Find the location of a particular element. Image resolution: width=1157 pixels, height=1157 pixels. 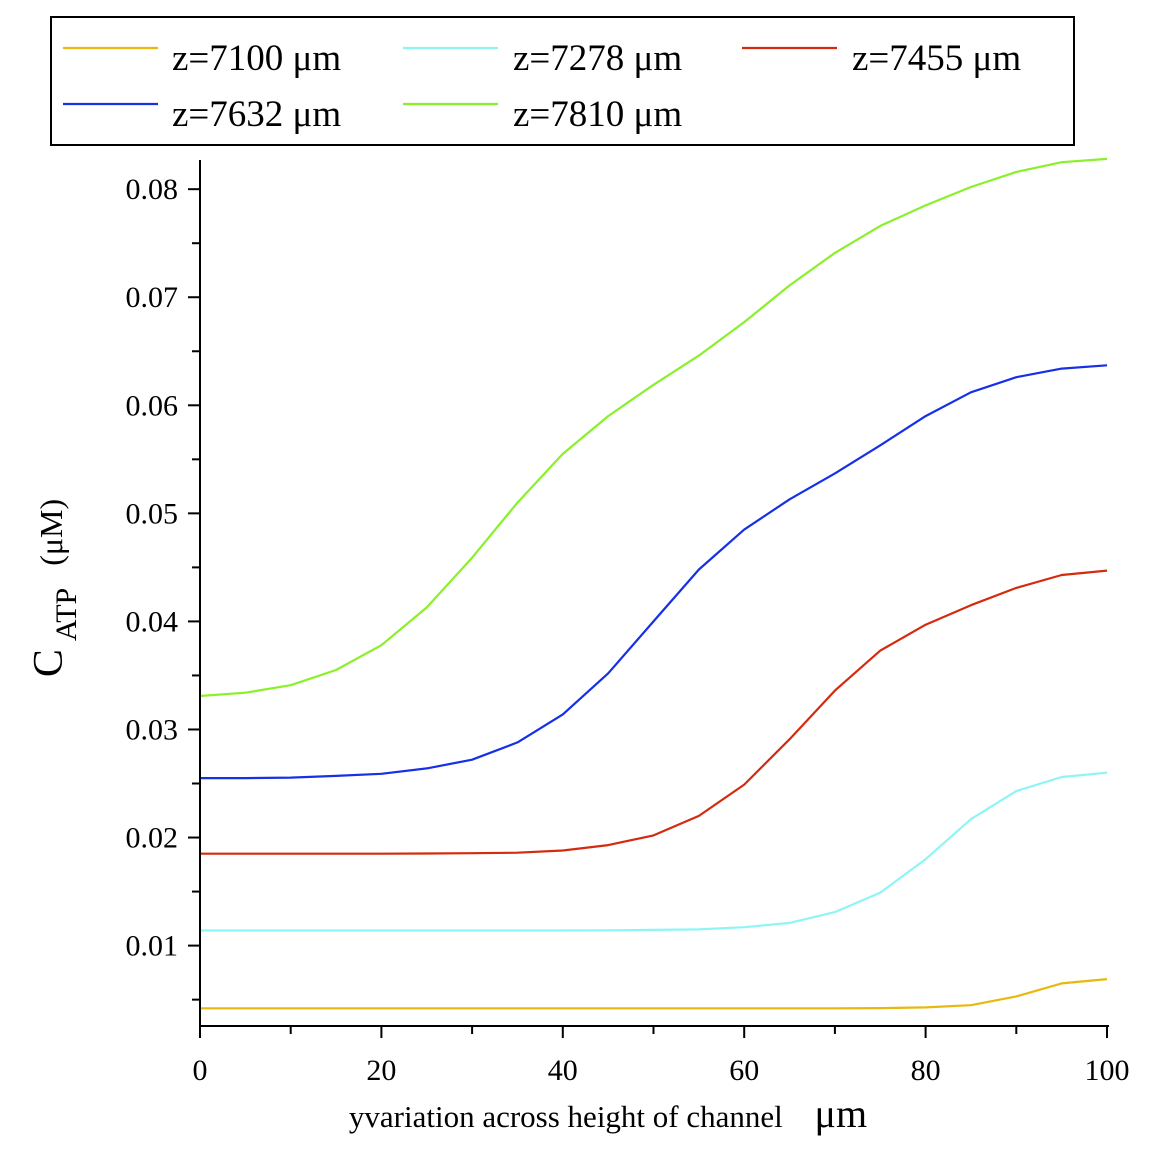

y-tick-label: 0.05 is located at coordinates (152, 513).